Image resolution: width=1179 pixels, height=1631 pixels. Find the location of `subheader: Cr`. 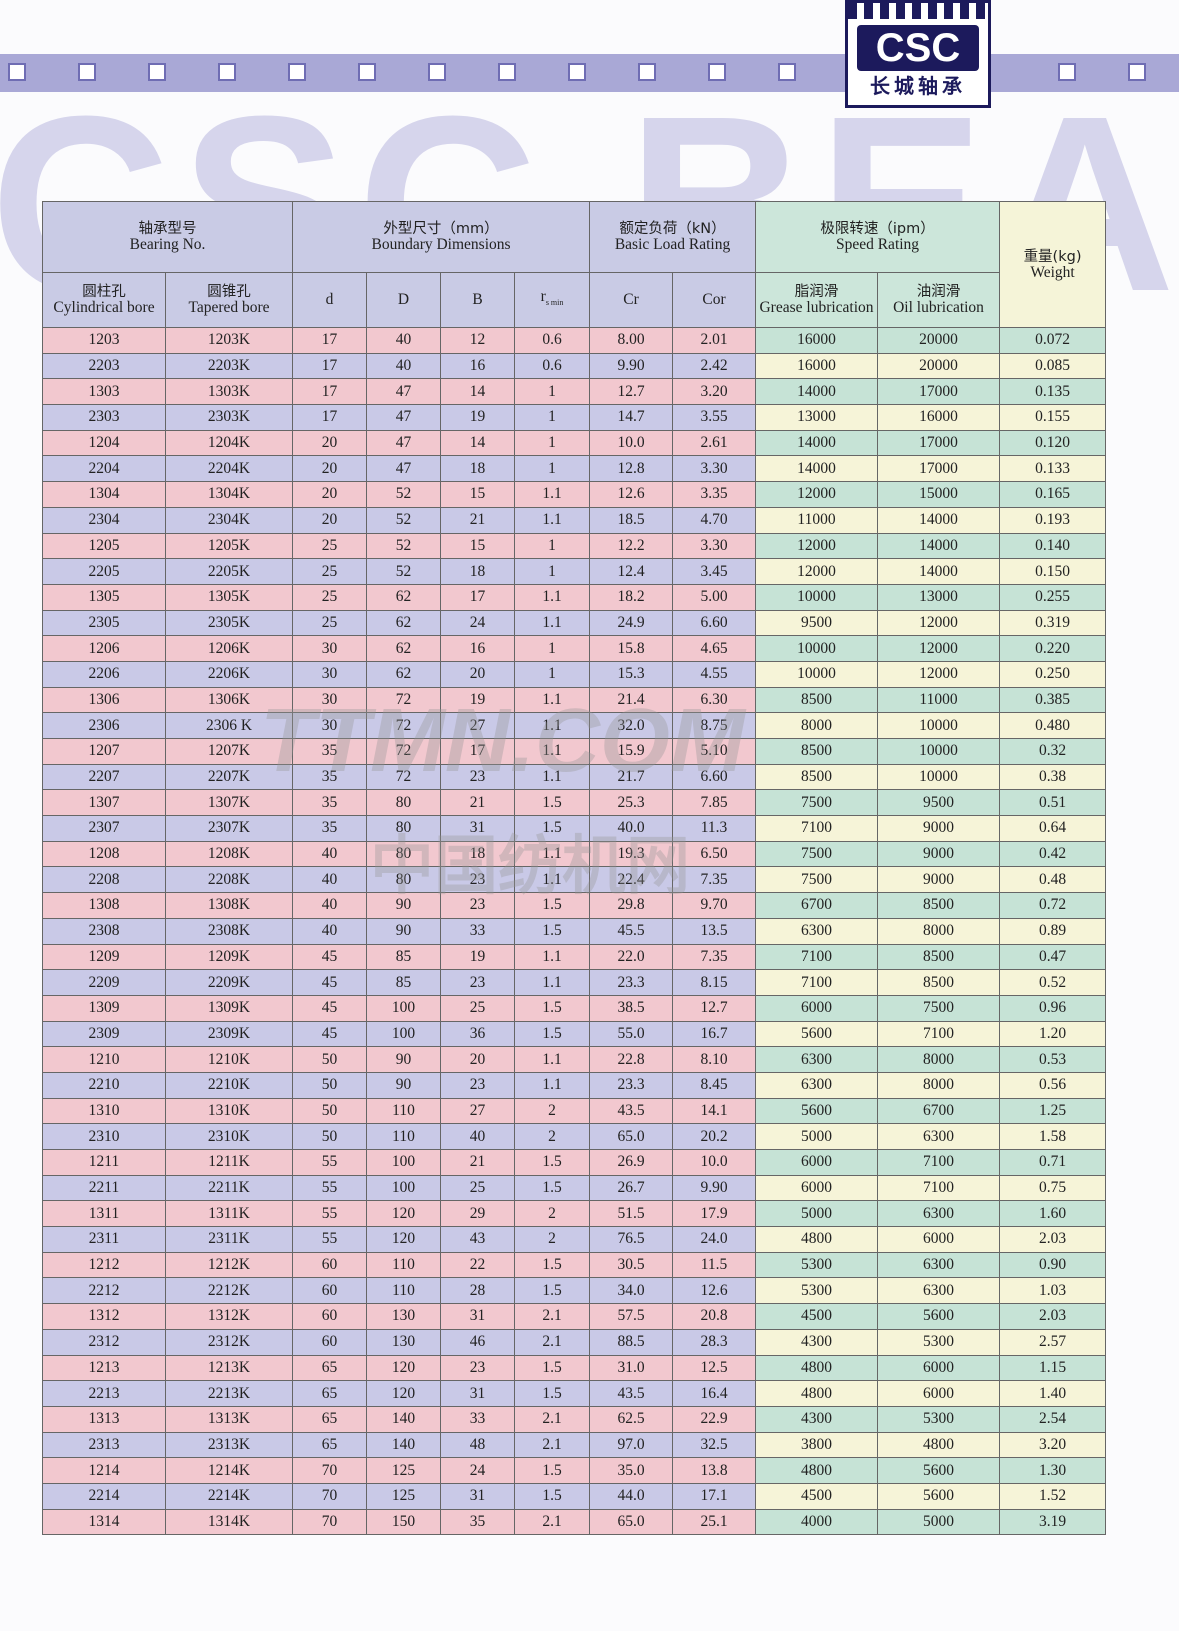

subheader: Cr is located at coordinates (631, 300).